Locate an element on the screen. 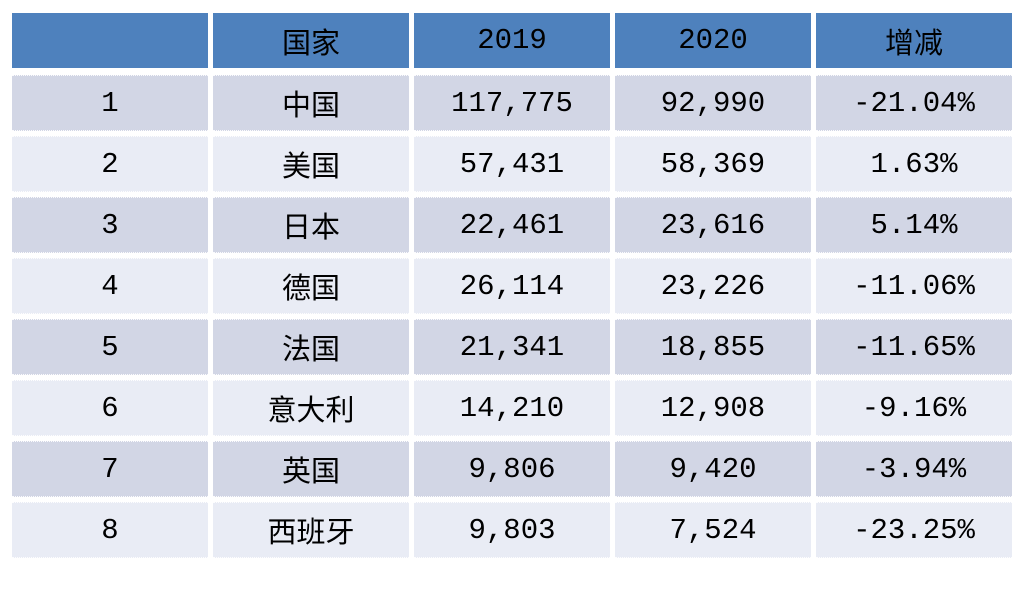 The image size is (1024, 604). value-2020-cell: 9,420 is located at coordinates (713, 469).